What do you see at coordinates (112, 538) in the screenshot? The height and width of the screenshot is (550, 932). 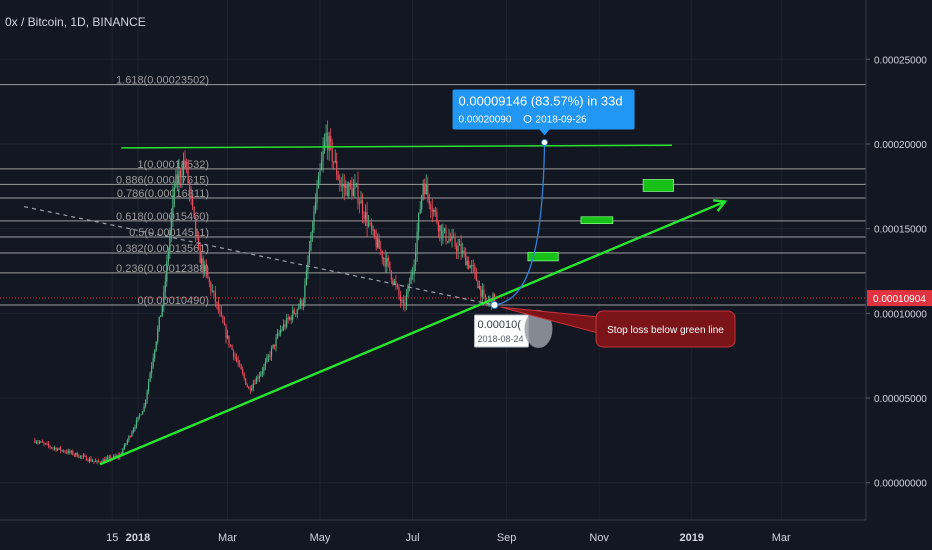 I see `x-tick-label: 15` at bounding box center [112, 538].